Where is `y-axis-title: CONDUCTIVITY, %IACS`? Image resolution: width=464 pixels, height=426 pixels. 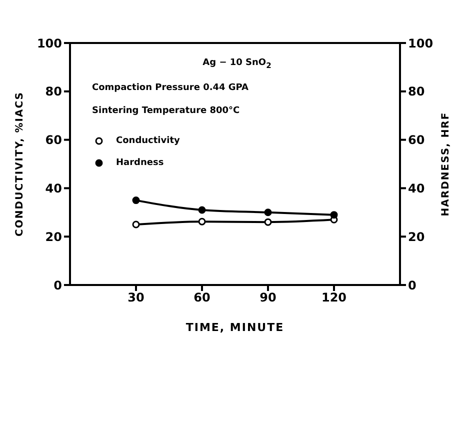
y-axis-title: CONDUCTIVITY, %IACS is located at coordinates (20, 163).